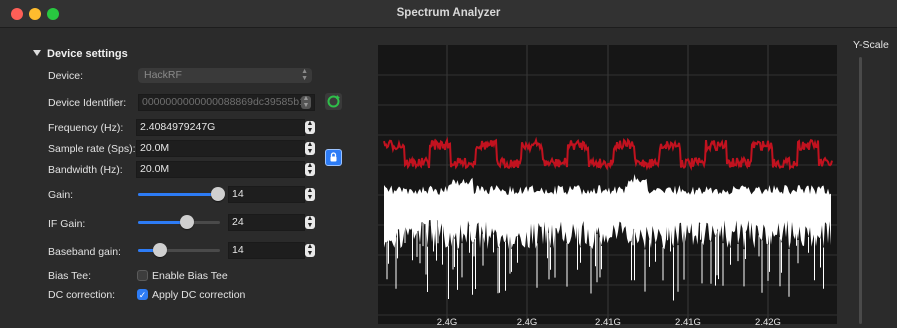 The width and height of the screenshot is (897, 328). What do you see at coordinates (220, 148) in the screenshot?
I see `sample-rate-input: 20.0M` at bounding box center [220, 148].